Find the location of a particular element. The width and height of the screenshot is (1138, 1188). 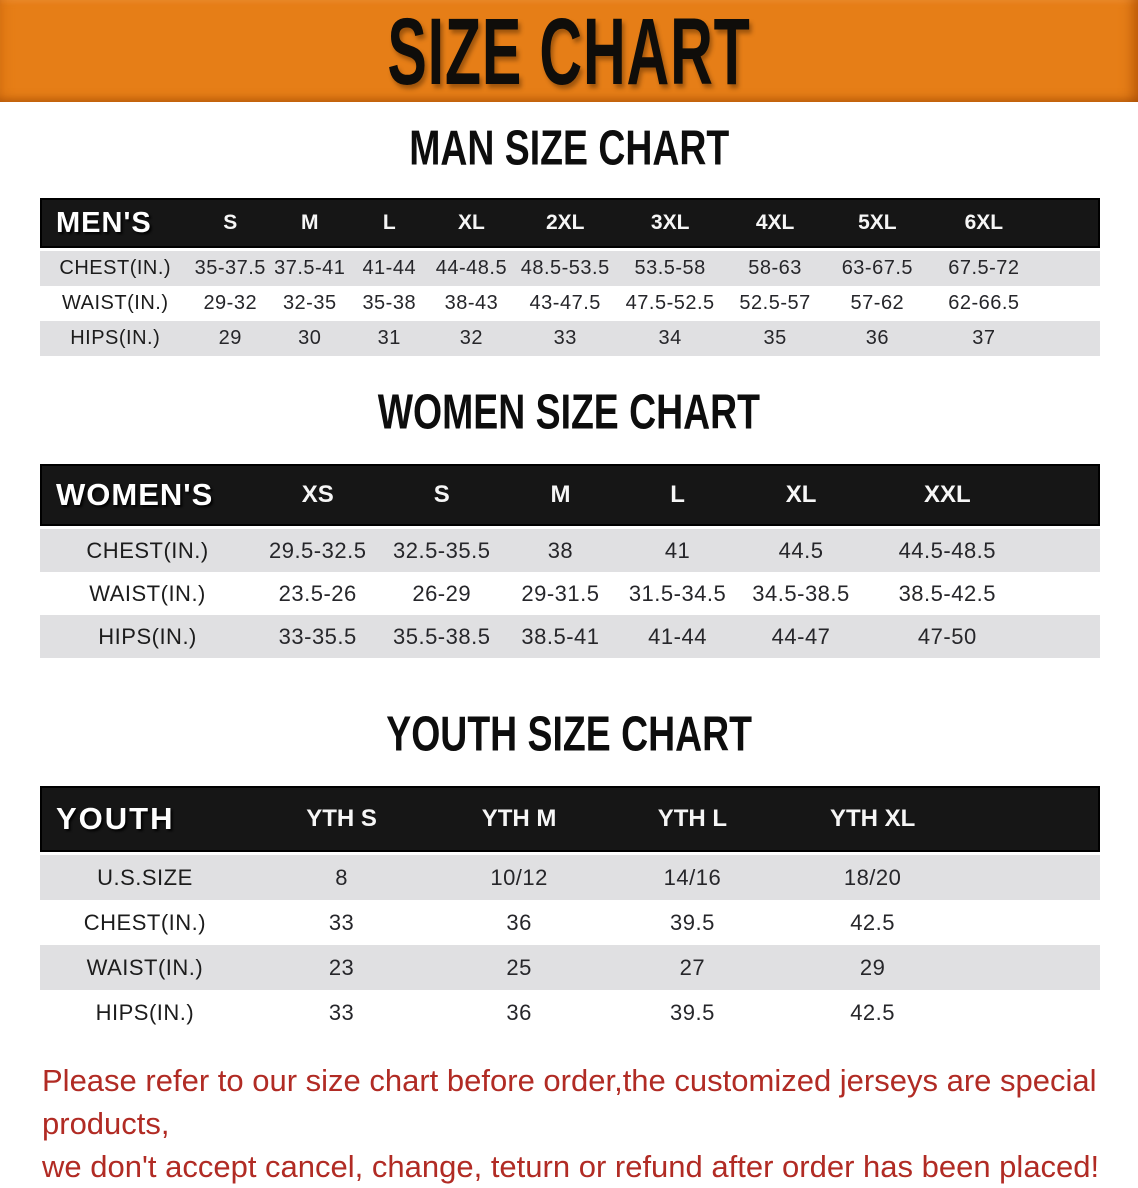

size-value-cell: 52.5-57 is located at coordinates (775, 303).